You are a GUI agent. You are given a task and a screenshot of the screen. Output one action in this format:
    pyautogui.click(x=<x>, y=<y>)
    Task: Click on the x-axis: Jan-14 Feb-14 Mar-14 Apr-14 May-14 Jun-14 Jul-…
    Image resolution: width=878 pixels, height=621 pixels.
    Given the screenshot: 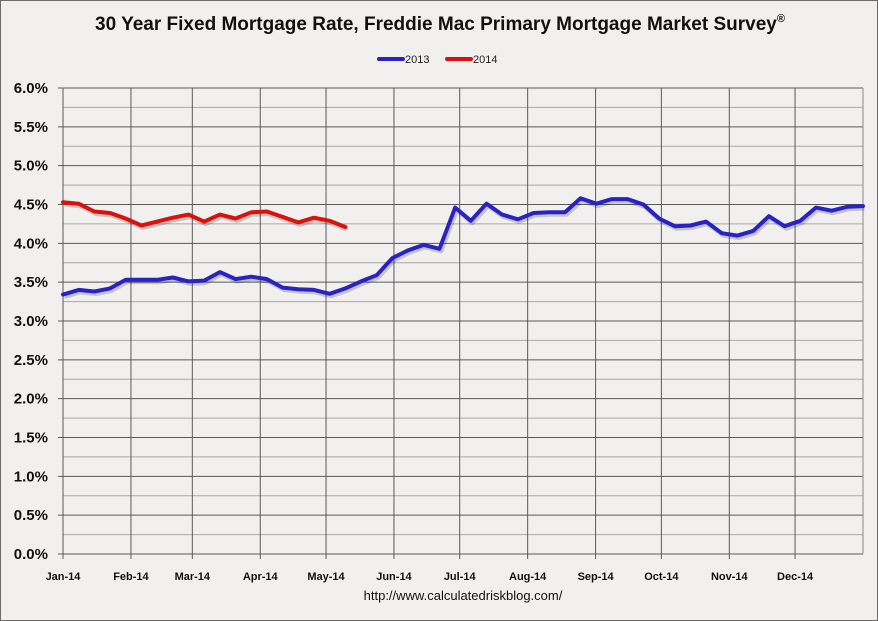 What is the action you would take?
    pyautogui.click(x=430, y=577)
    